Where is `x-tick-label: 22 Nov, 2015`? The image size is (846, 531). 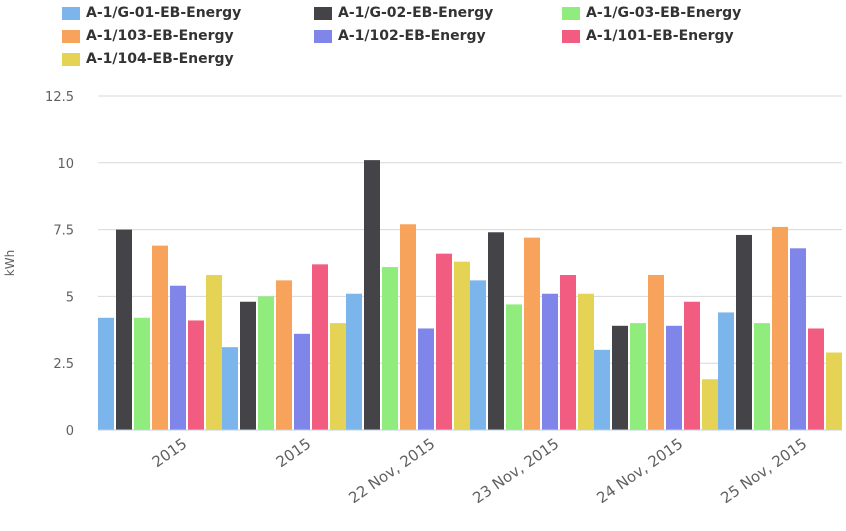 x-tick-label: 22 Nov, 2015 is located at coordinates (391, 471).